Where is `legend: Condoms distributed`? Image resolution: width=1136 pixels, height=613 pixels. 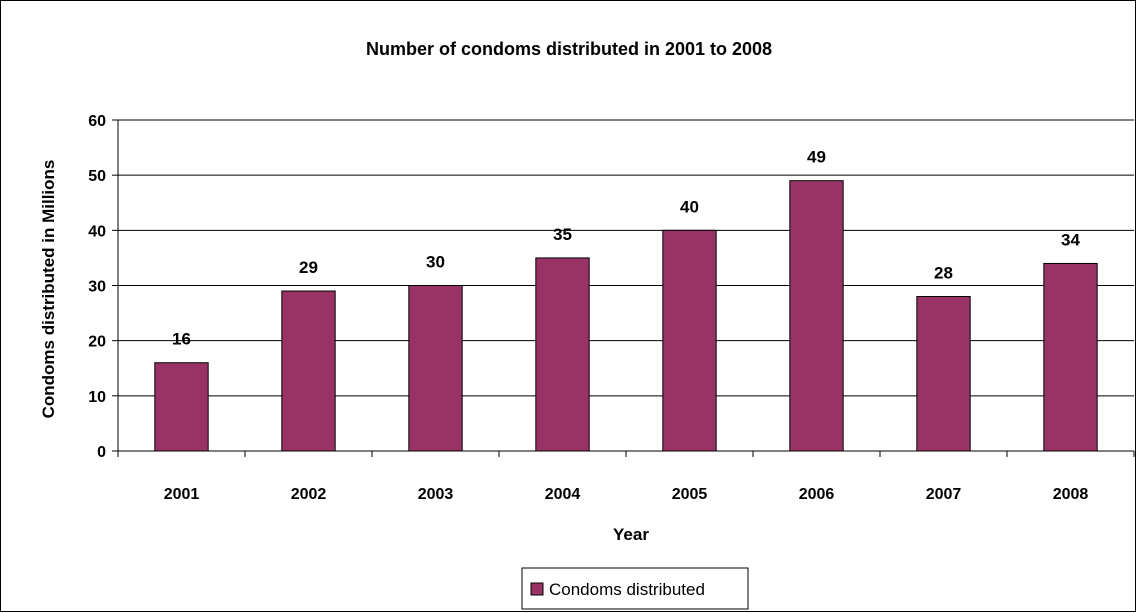
legend: Condoms distributed is located at coordinates (635, 588).